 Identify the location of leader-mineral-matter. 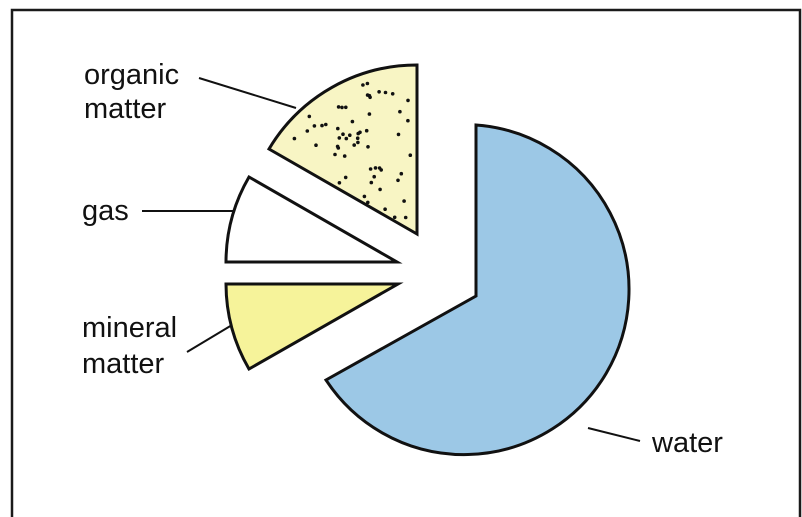
(209, 338).